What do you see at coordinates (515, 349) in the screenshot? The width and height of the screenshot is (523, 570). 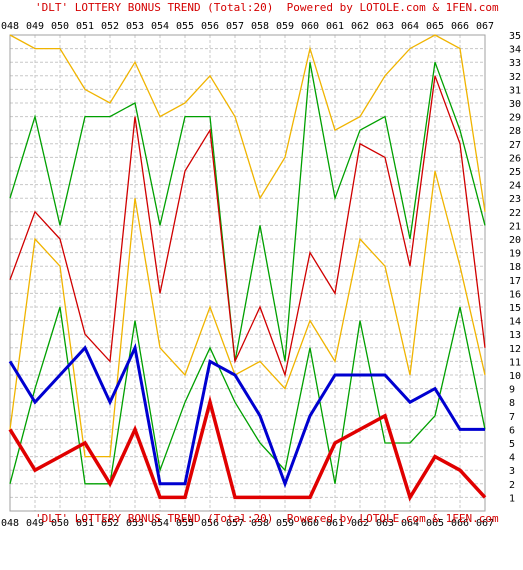 I see `y-tick-label: 12` at bounding box center [515, 349].